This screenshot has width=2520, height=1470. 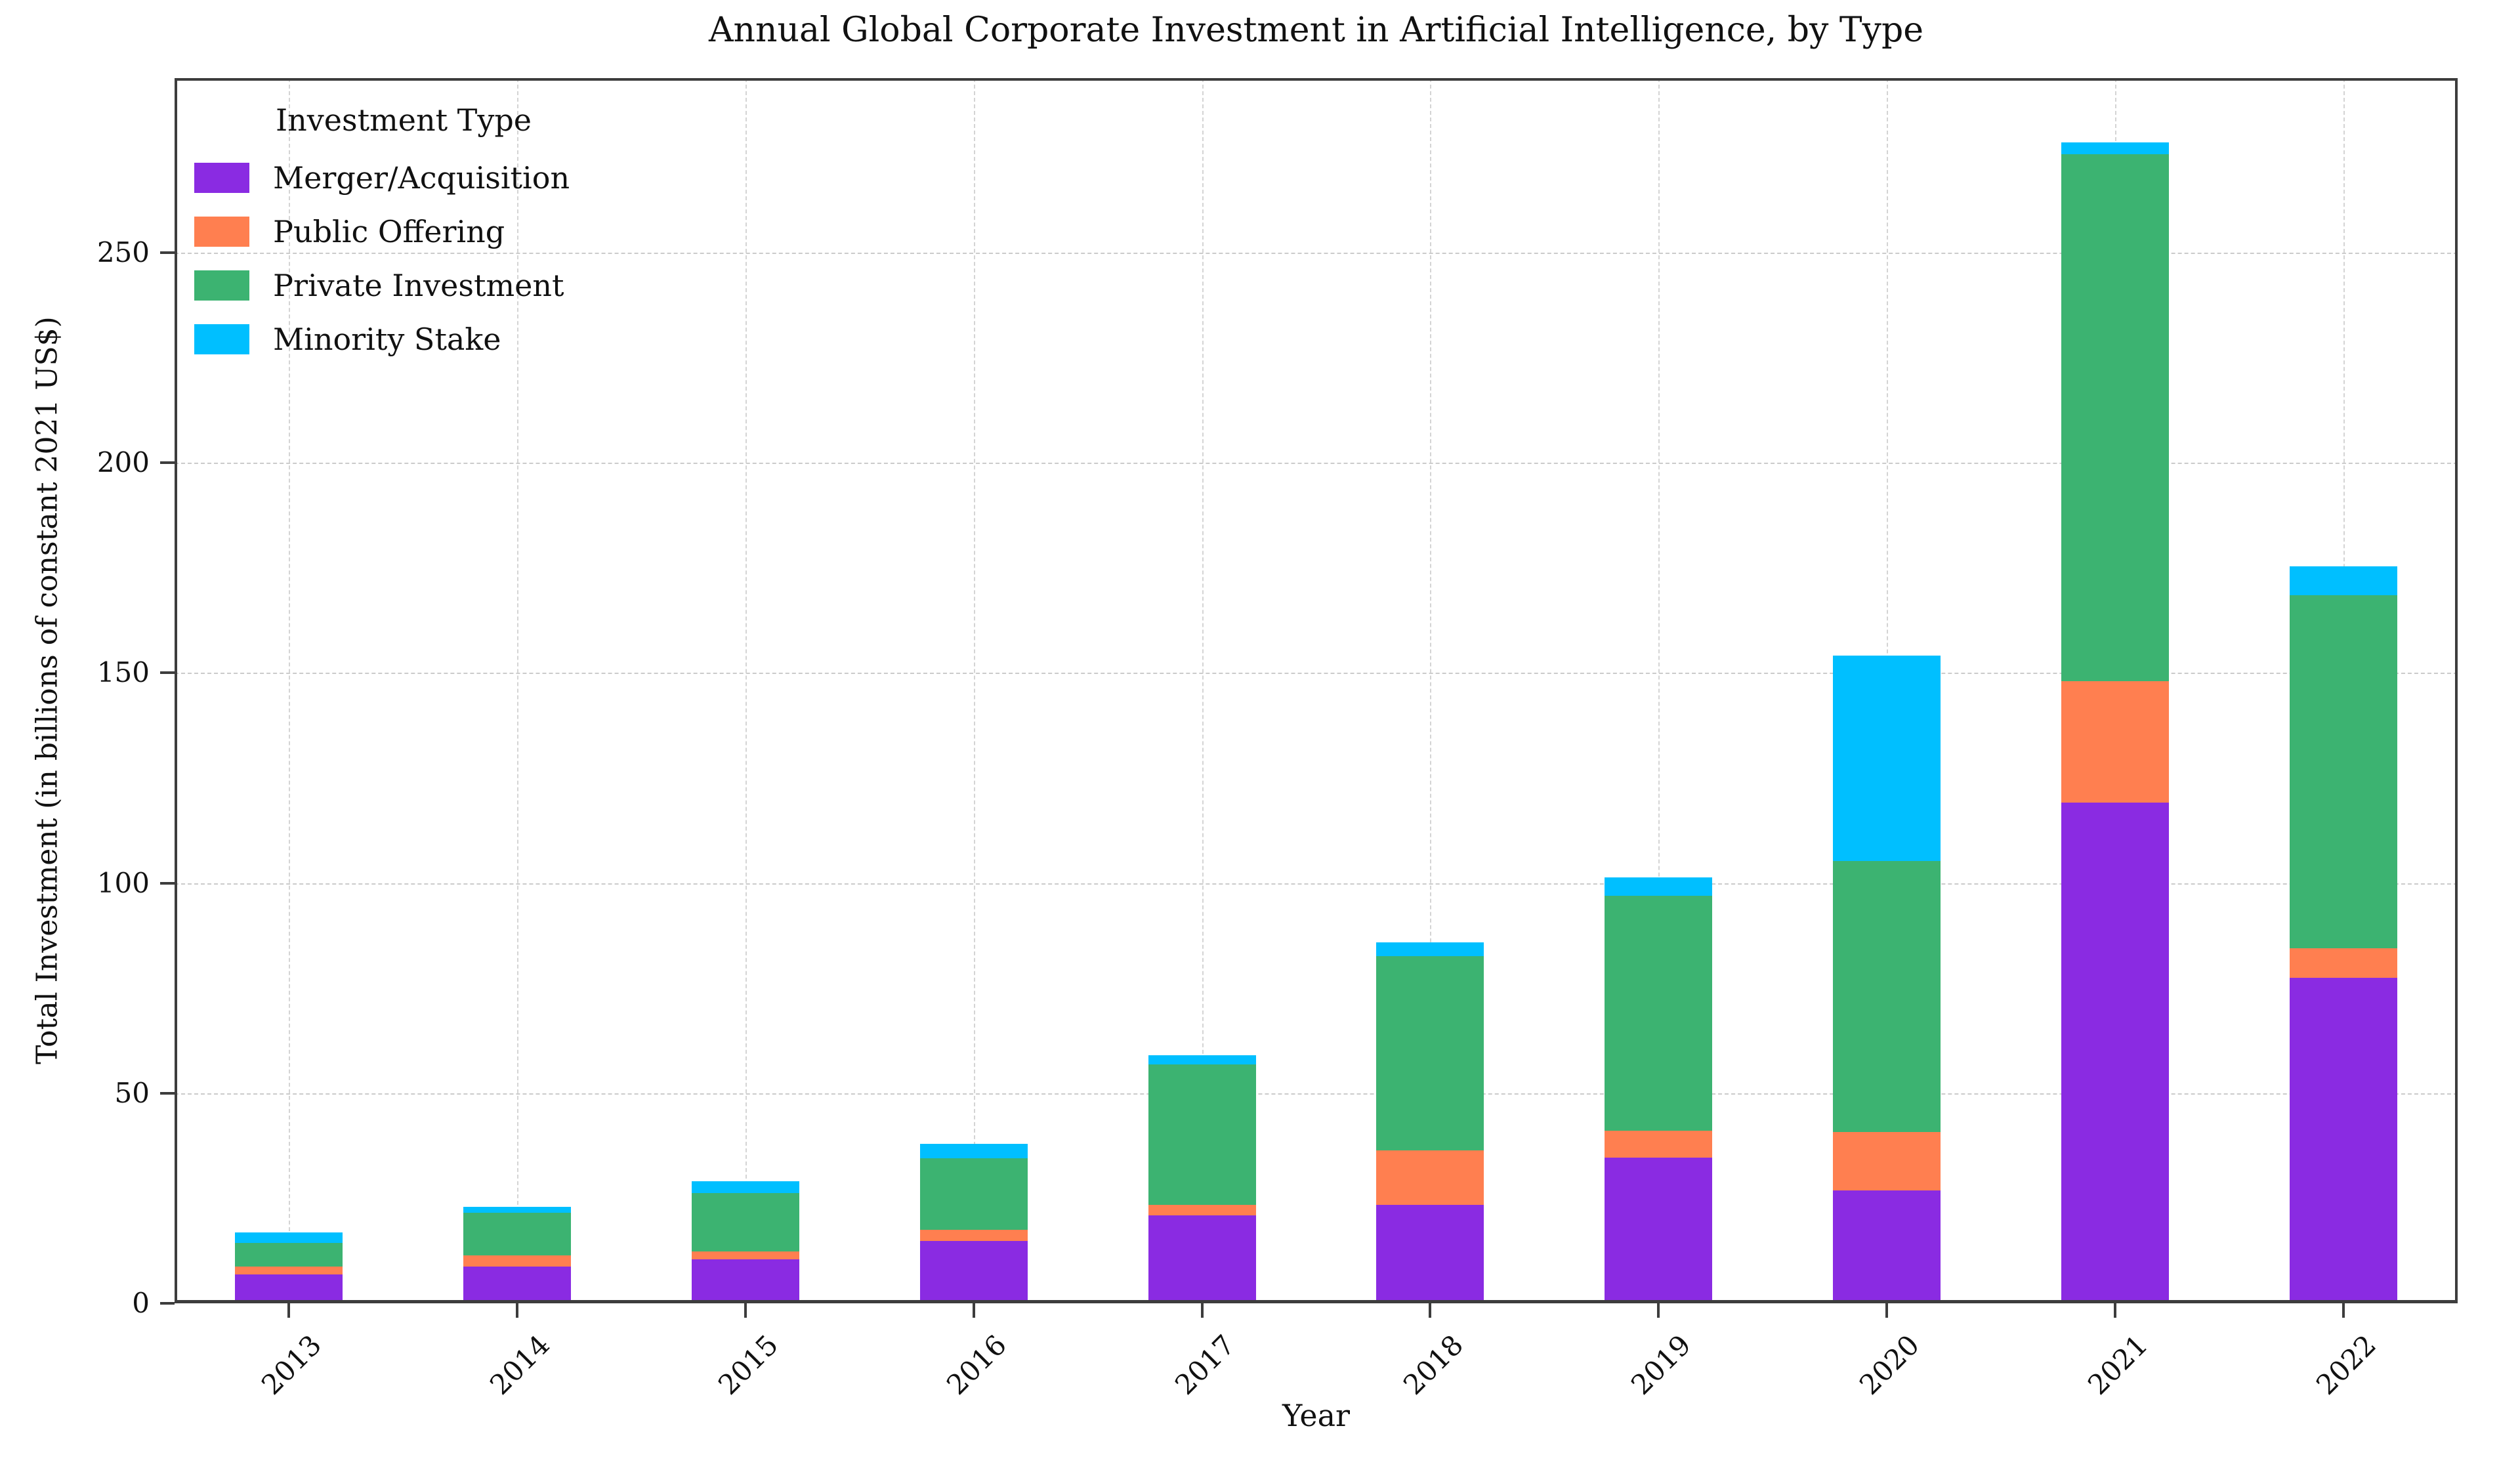 I want to click on legend-label-minority-stake: Minority Stake, so click(x=387, y=339).